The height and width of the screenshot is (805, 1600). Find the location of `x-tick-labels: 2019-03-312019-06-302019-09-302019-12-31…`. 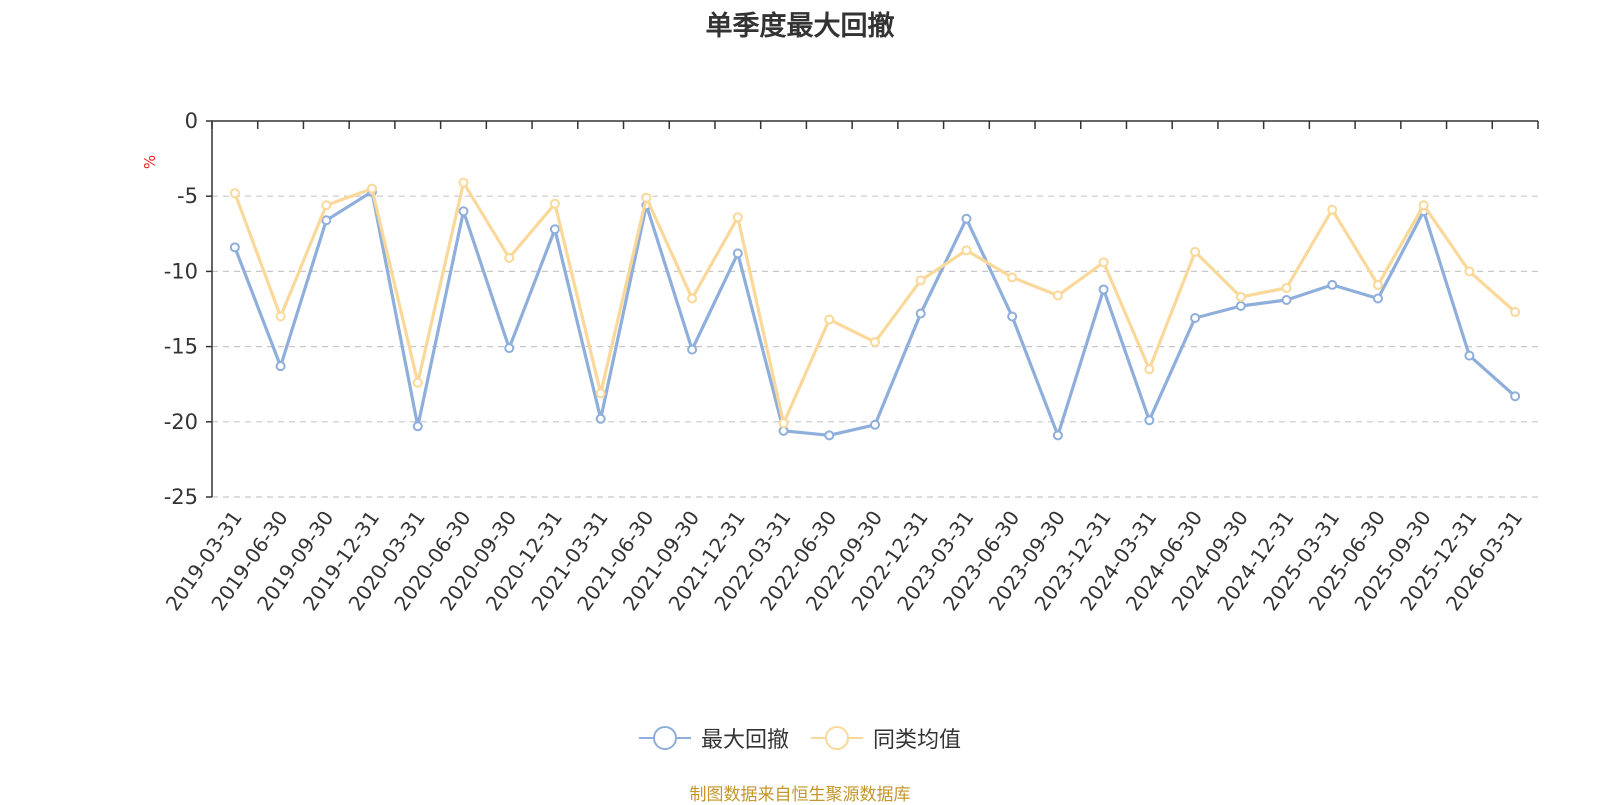

x-tick-labels: 2019-03-312019-06-302019-09-302019-12-31… is located at coordinates (844, 560).